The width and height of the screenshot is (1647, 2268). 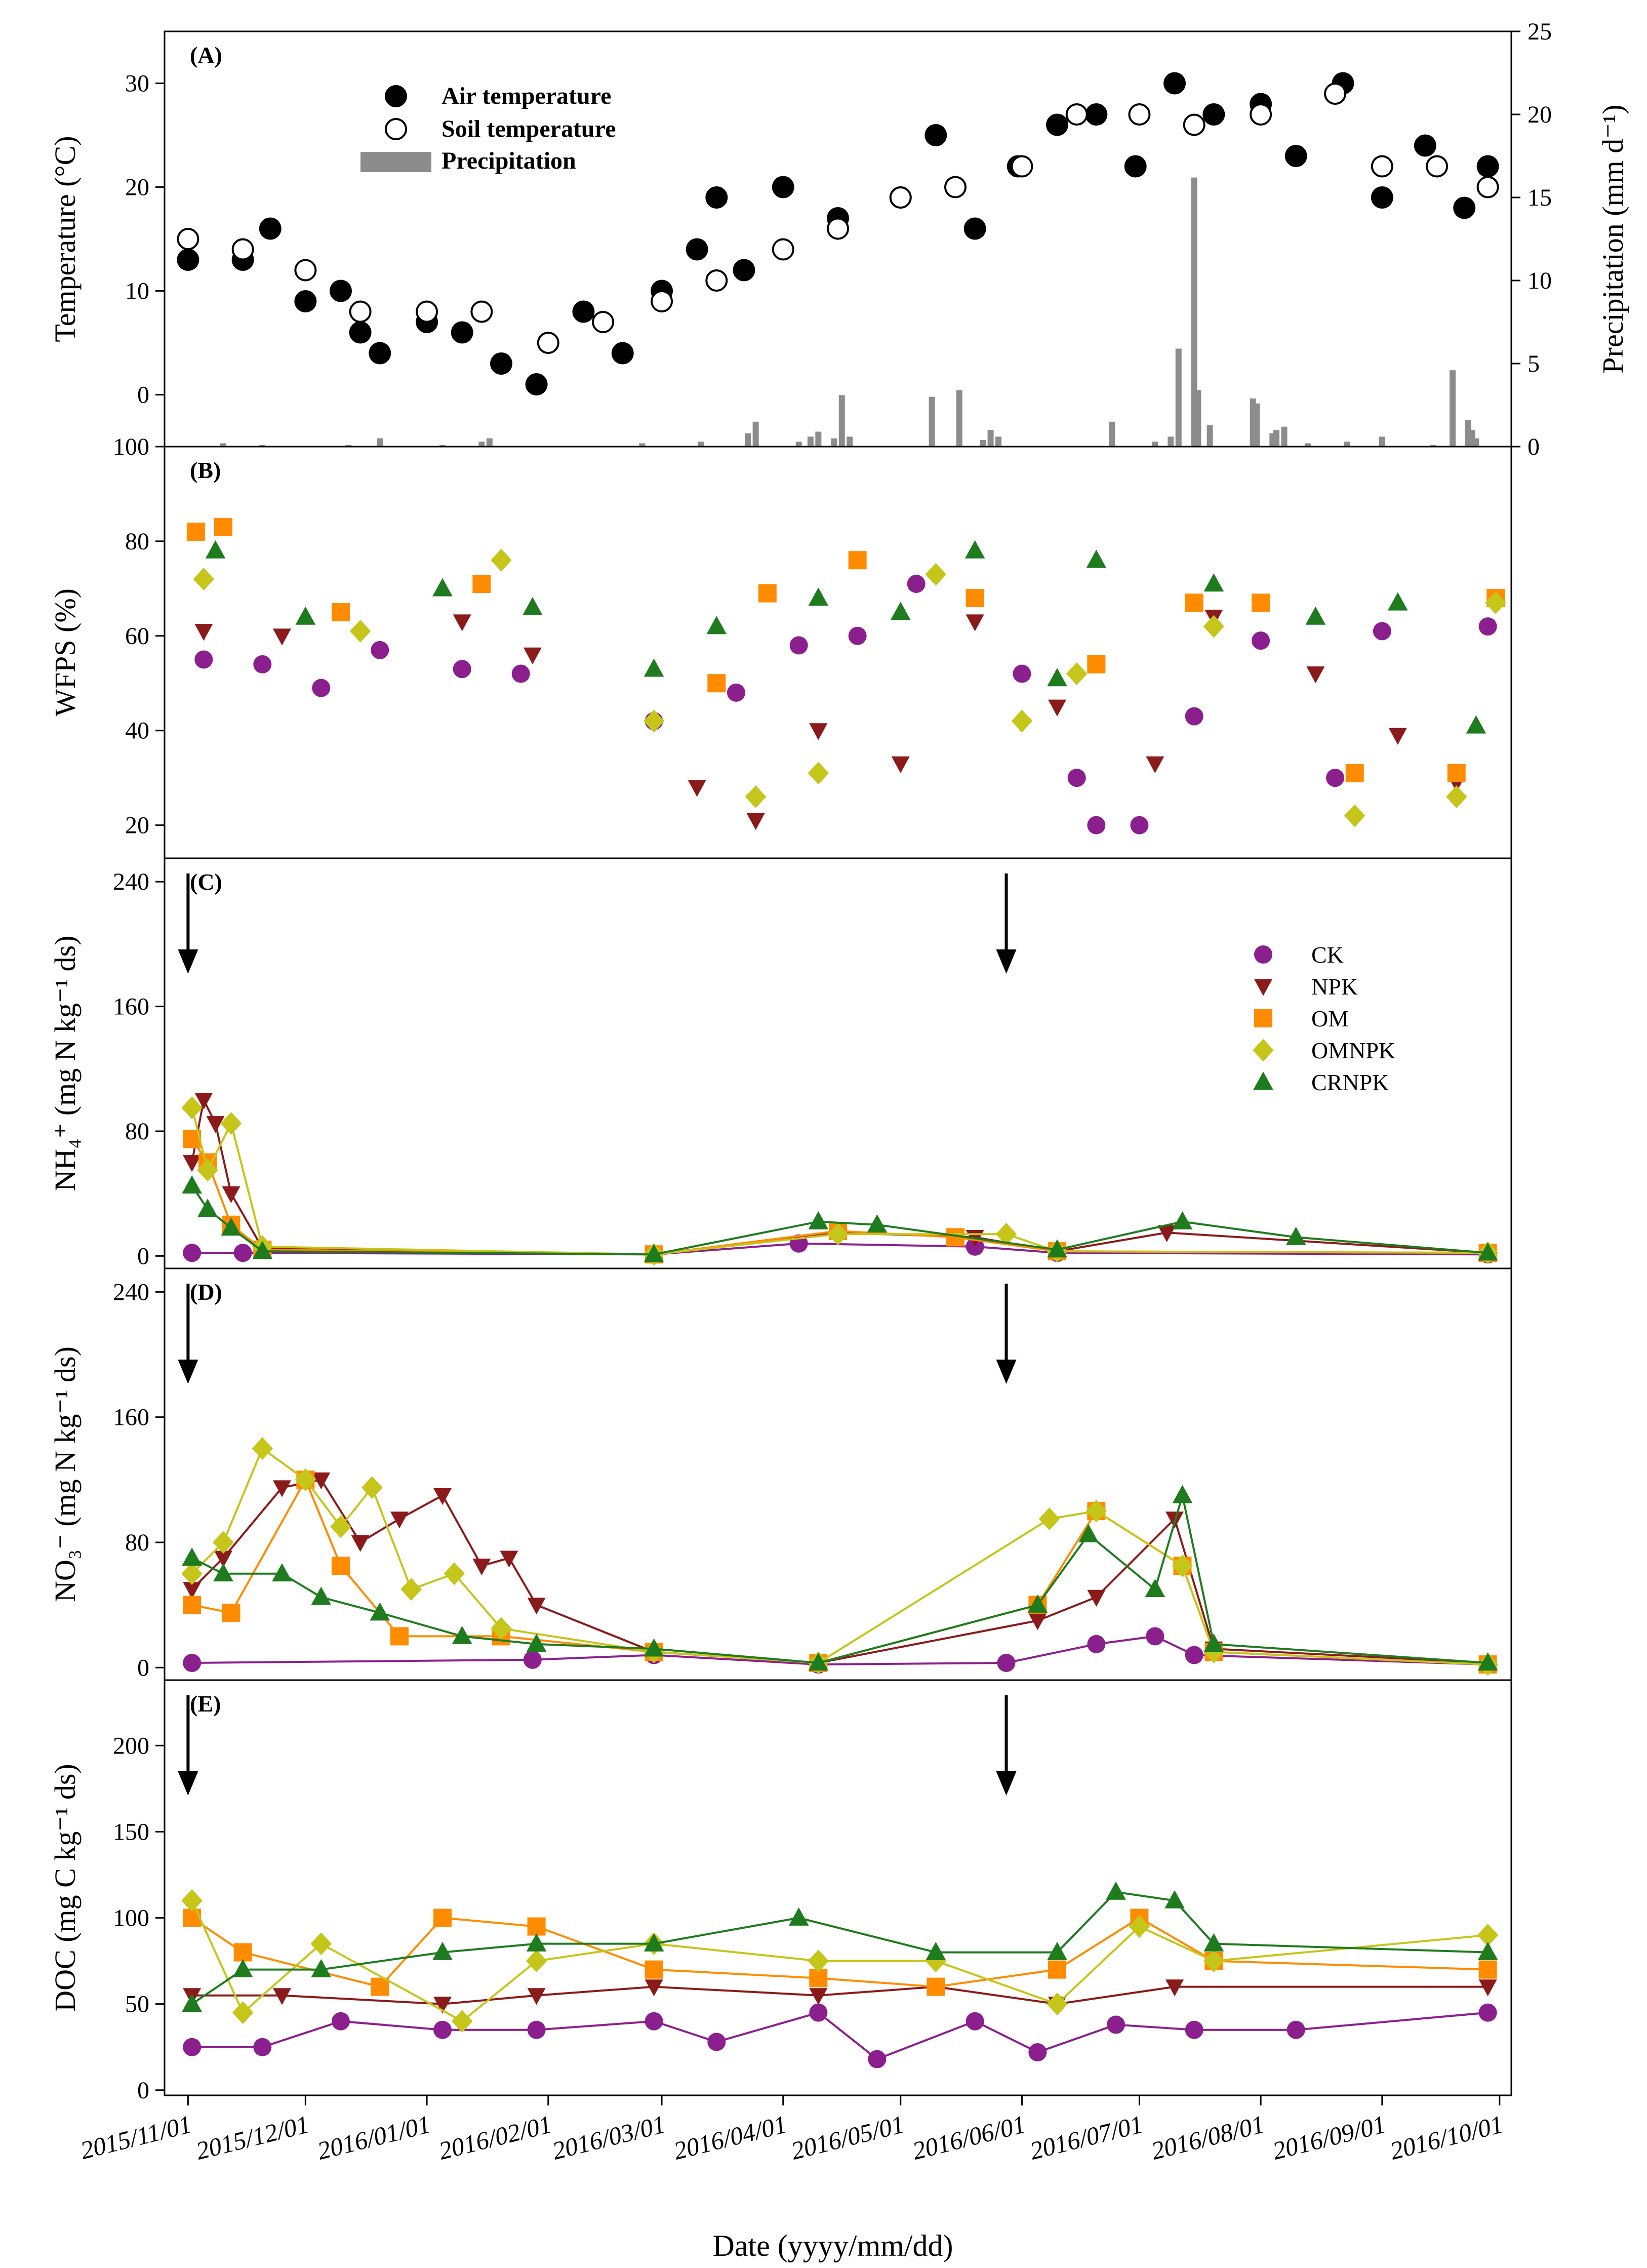 What do you see at coordinates (508, 160) in the screenshot?
I see `legend-precipitation-label: Precipitation` at bounding box center [508, 160].